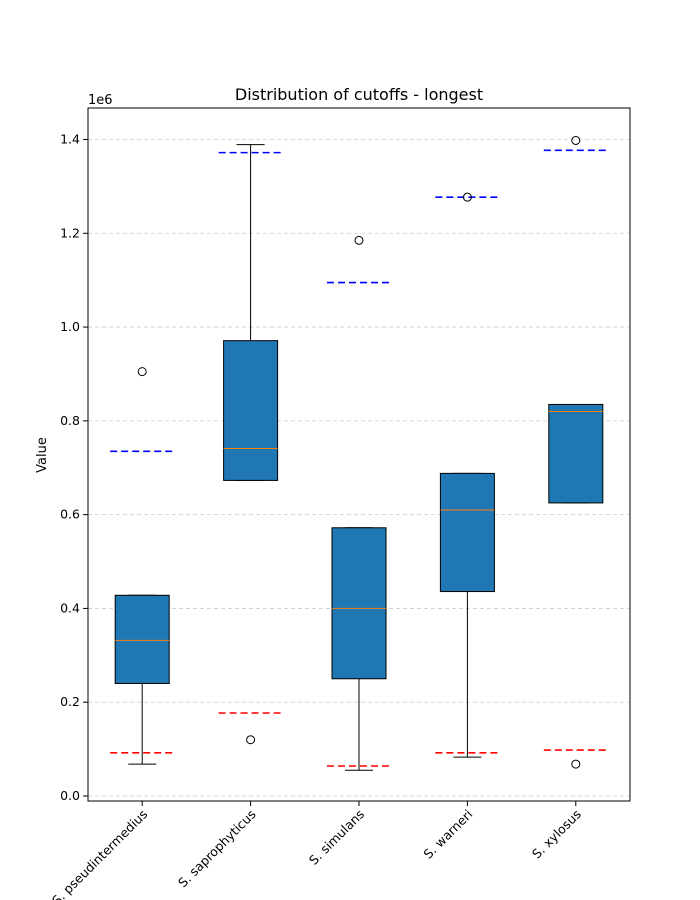 The height and width of the screenshot is (900, 700). Describe the element at coordinates (42, 455) in the screenshot. I see `y-axis-label: Value` at that location.